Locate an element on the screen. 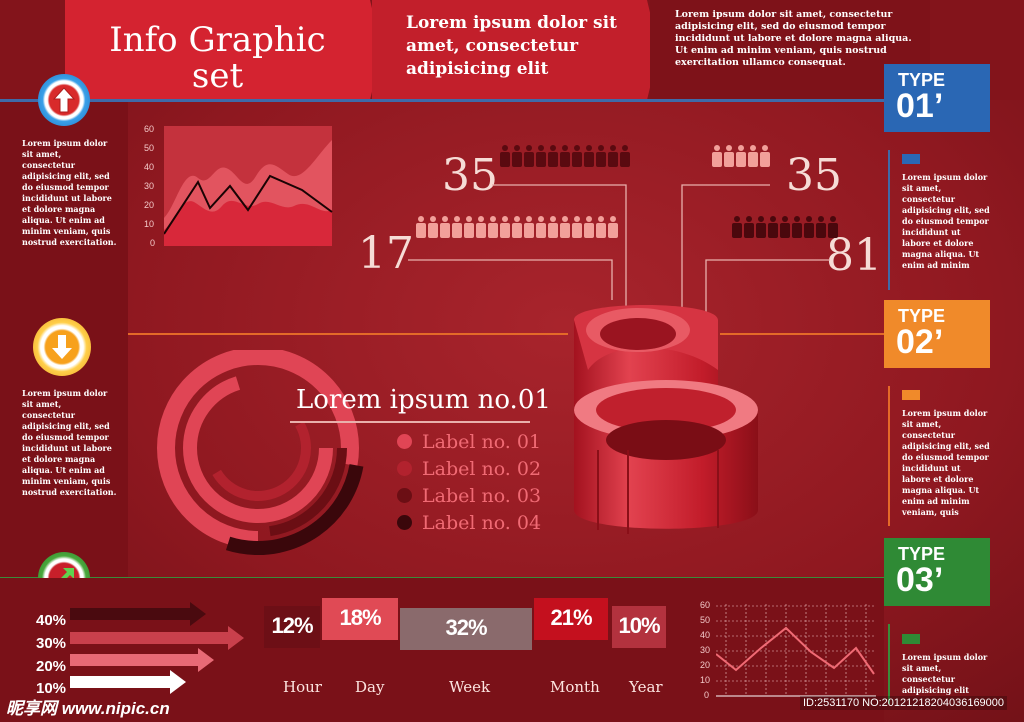 This screenshot has width=1024, height=722. time-stat-pct: 12% is located at coordinates (292, 625).